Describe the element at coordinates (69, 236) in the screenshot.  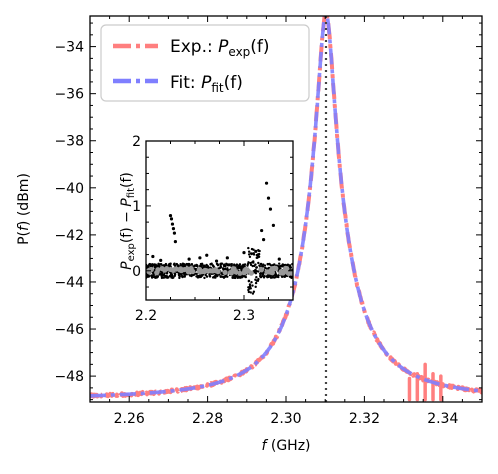
I see `y-tick-label: −42` at that location.